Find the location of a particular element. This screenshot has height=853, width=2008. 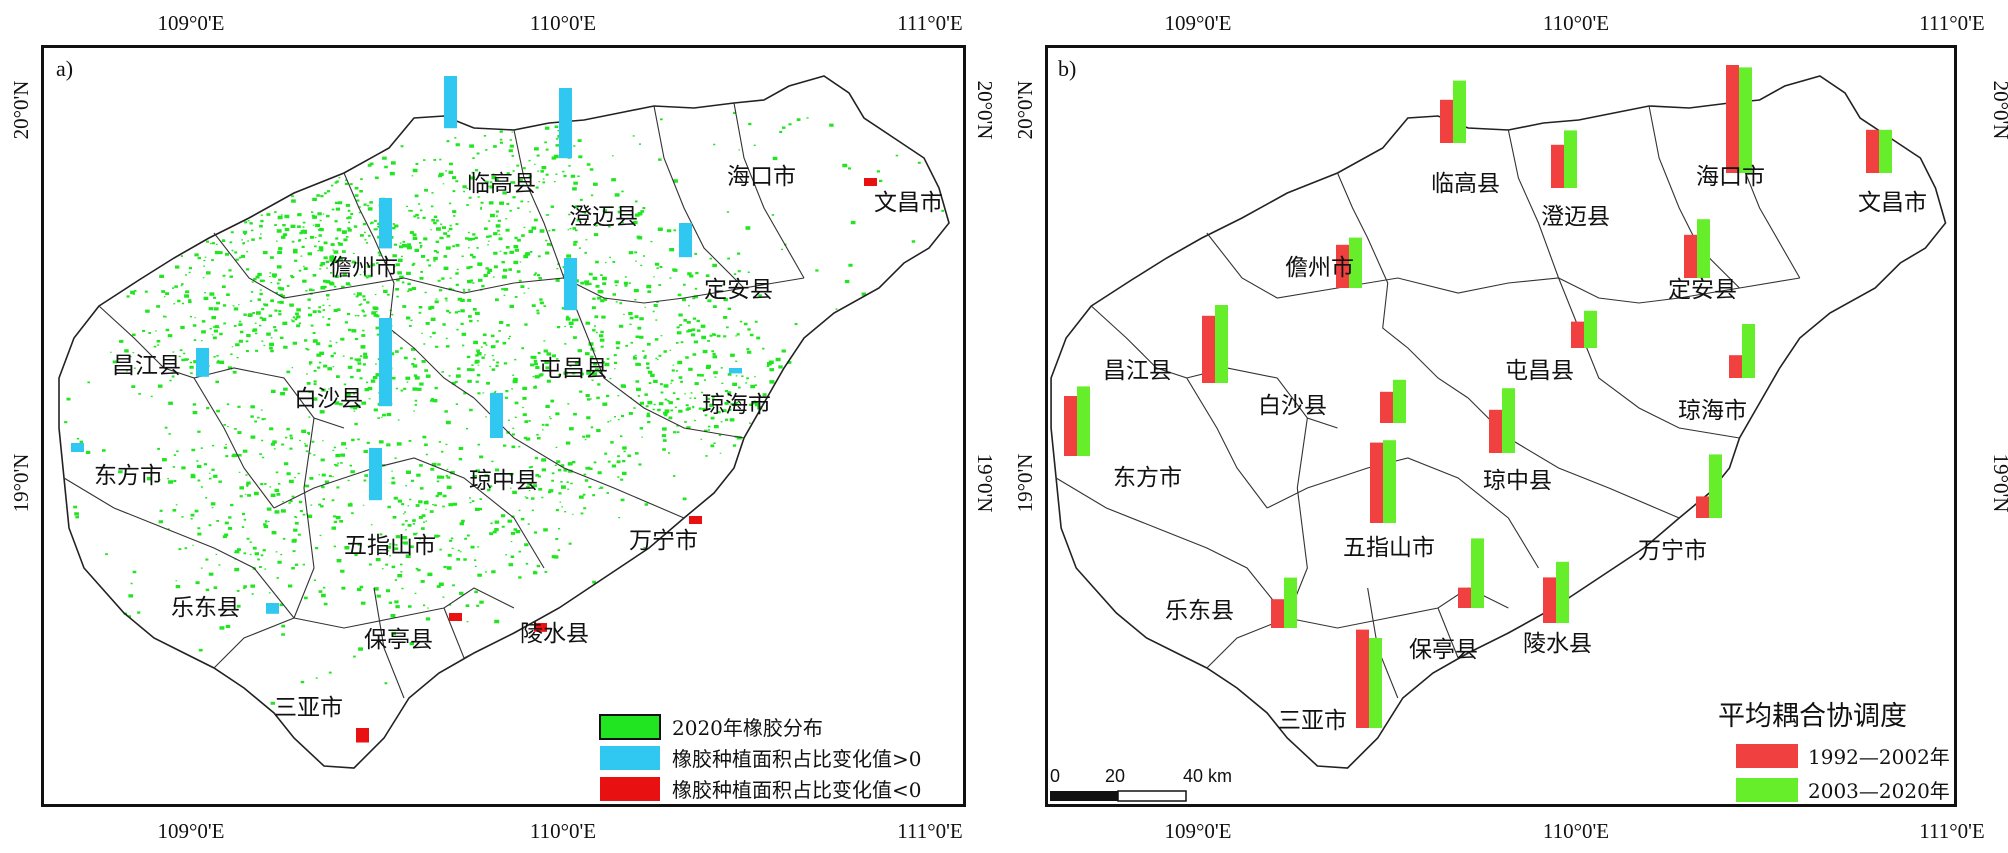

county-label-e6be84e8bf88e58ebf: 澄迈县 is located at coordinates (603, 217).